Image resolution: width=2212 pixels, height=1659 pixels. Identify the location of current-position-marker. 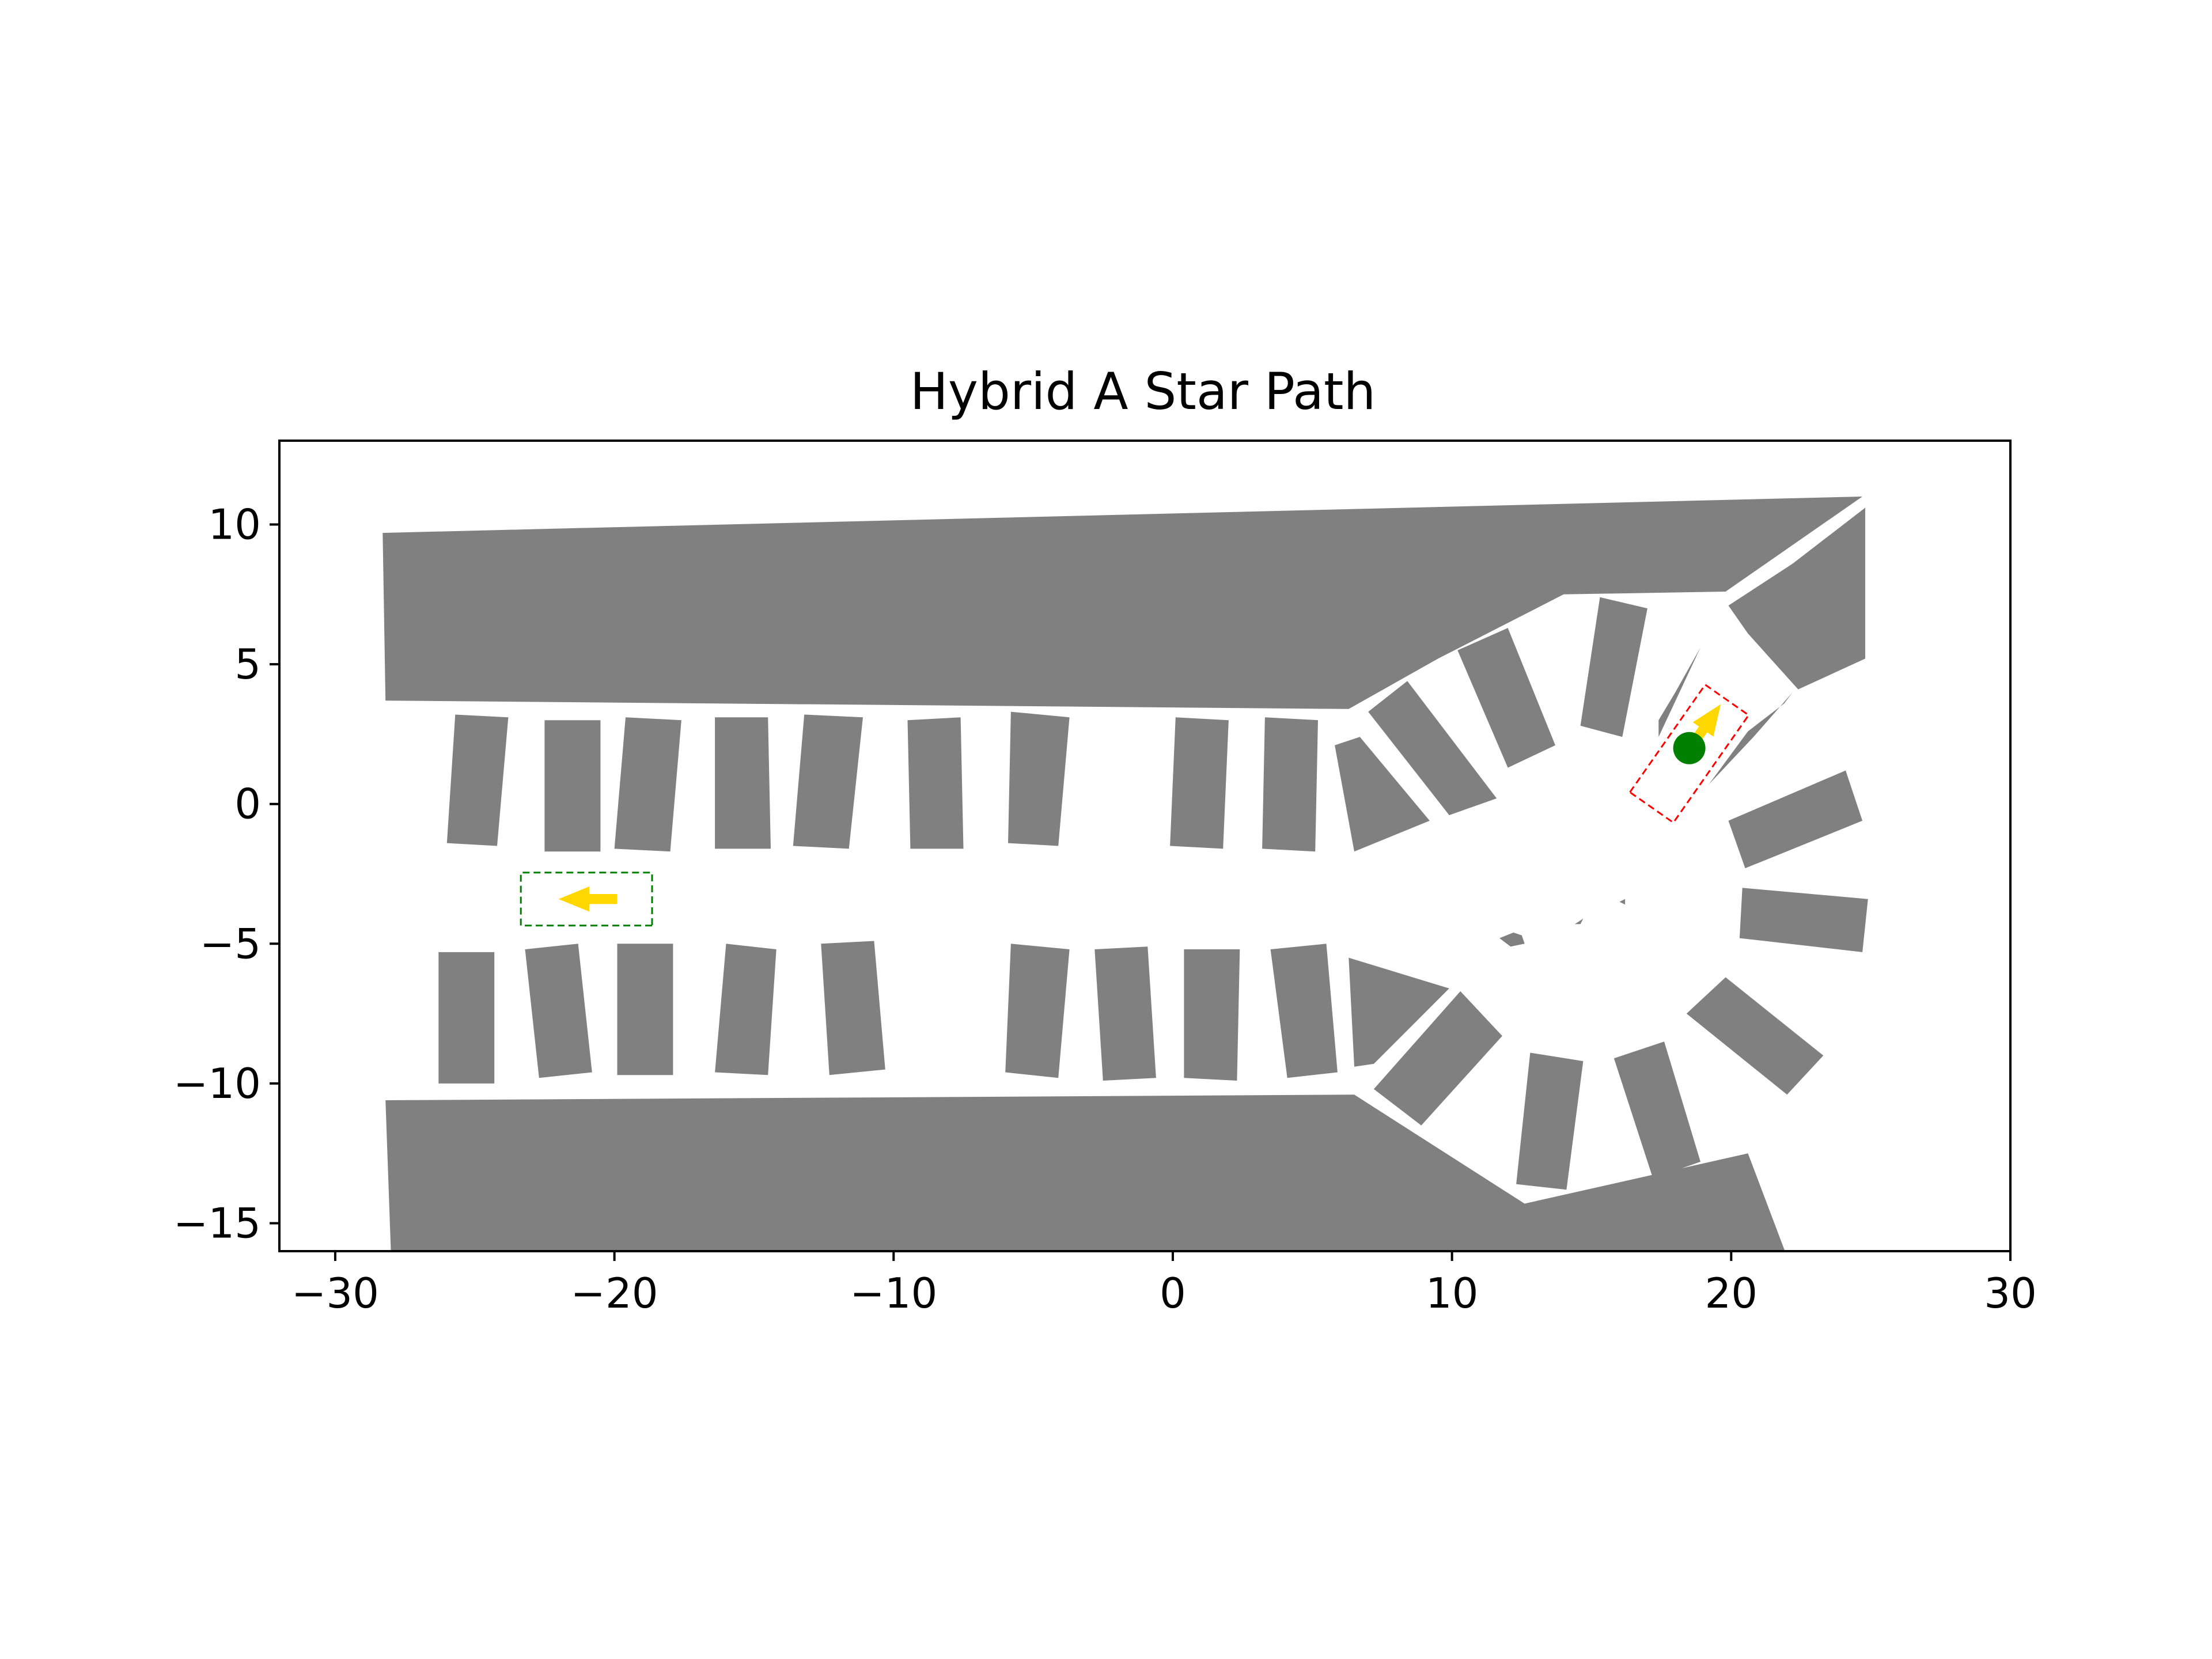
(1689, 748).